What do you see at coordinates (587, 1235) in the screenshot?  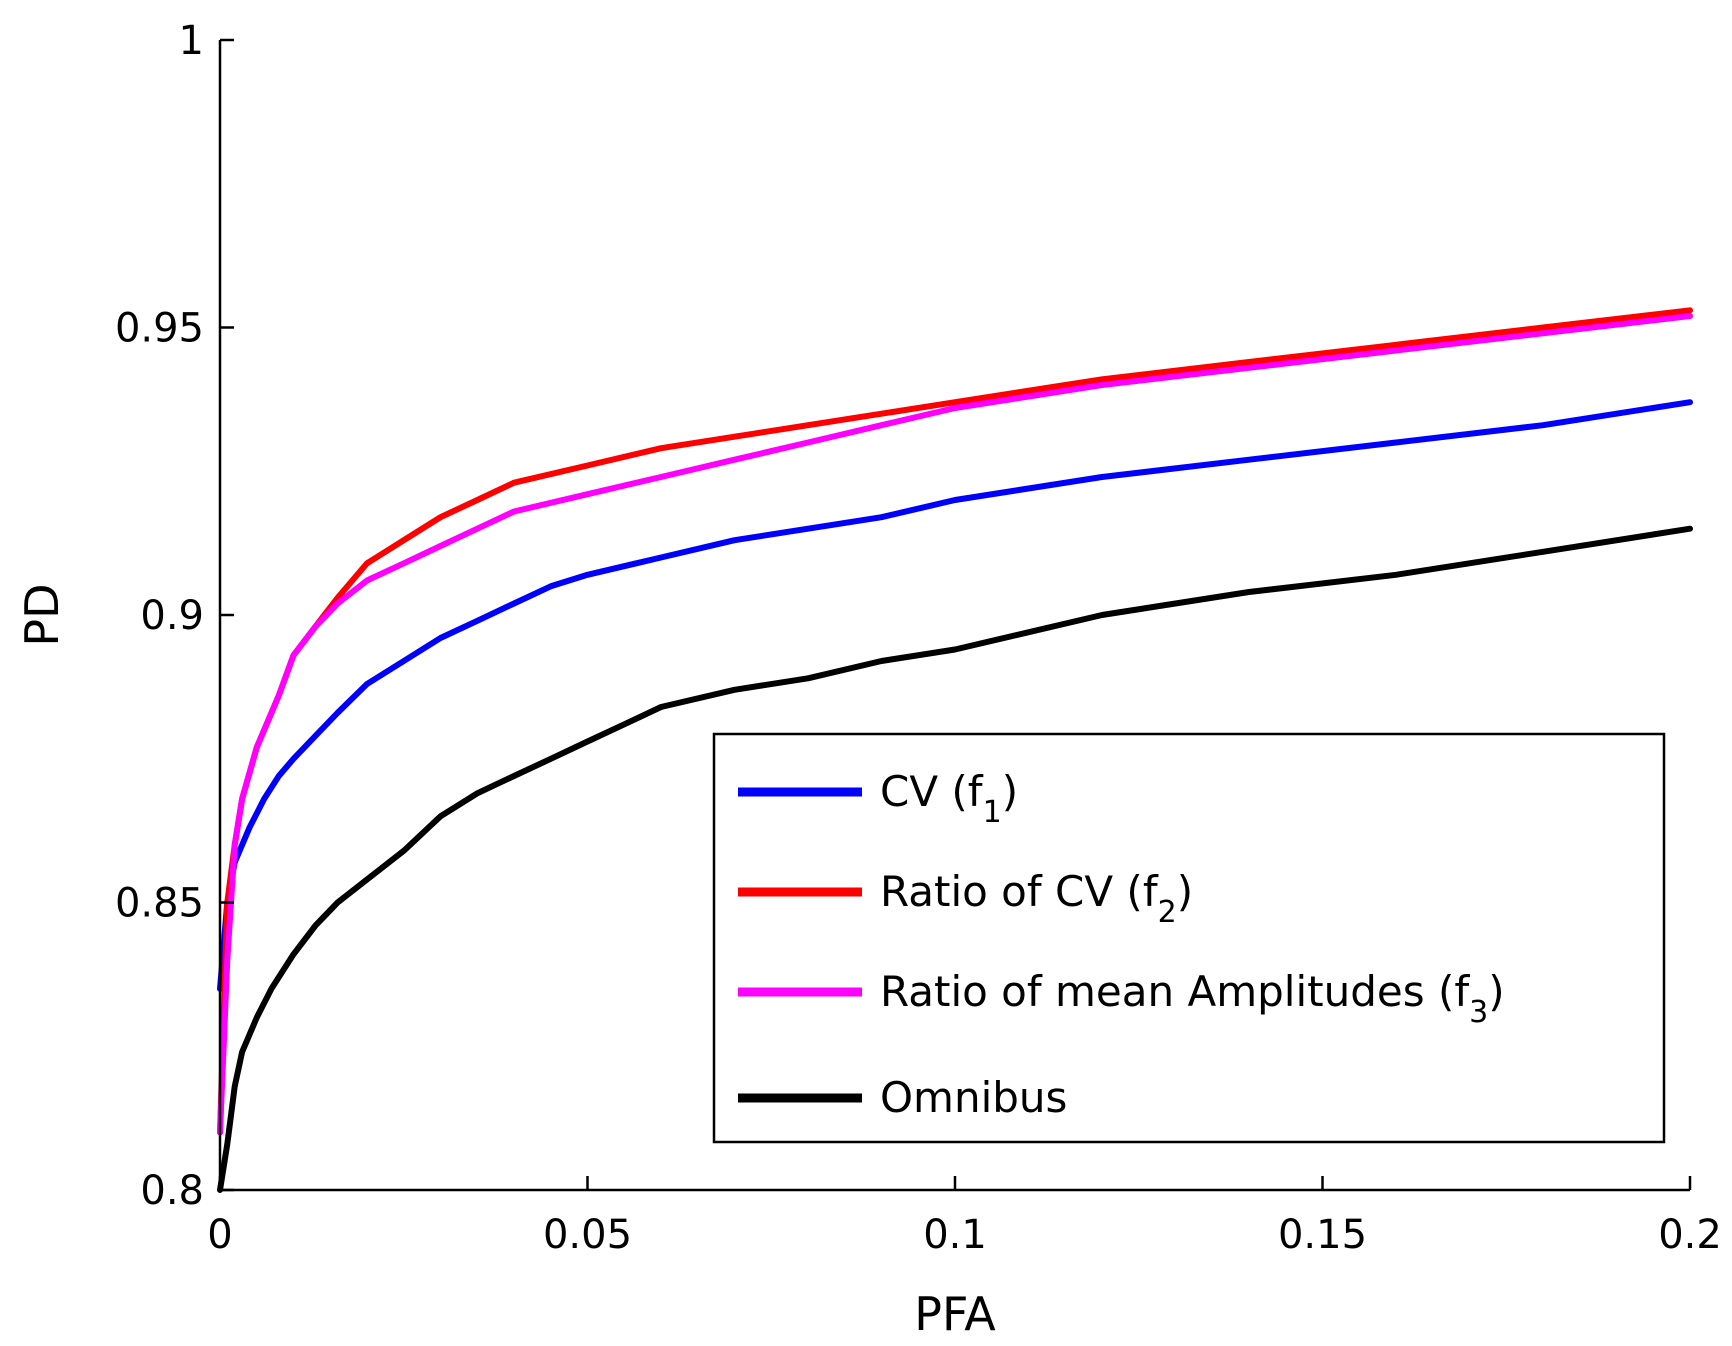 I see `x-tick-label: 0.05` at bounding box center [587, 1235].